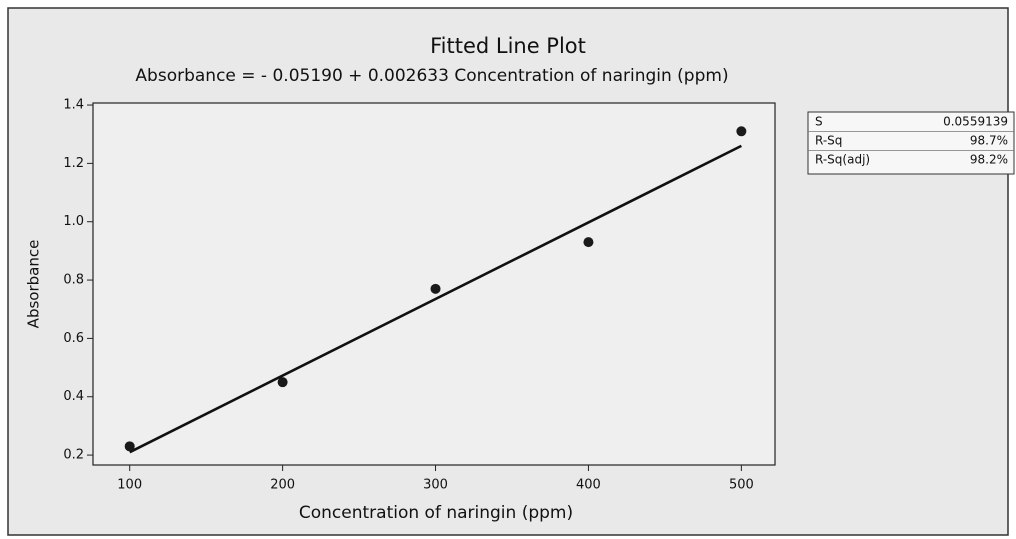 This screenshot has height=539, width=1016. I want to click on x-tick-label: 200, so click(282, 485).